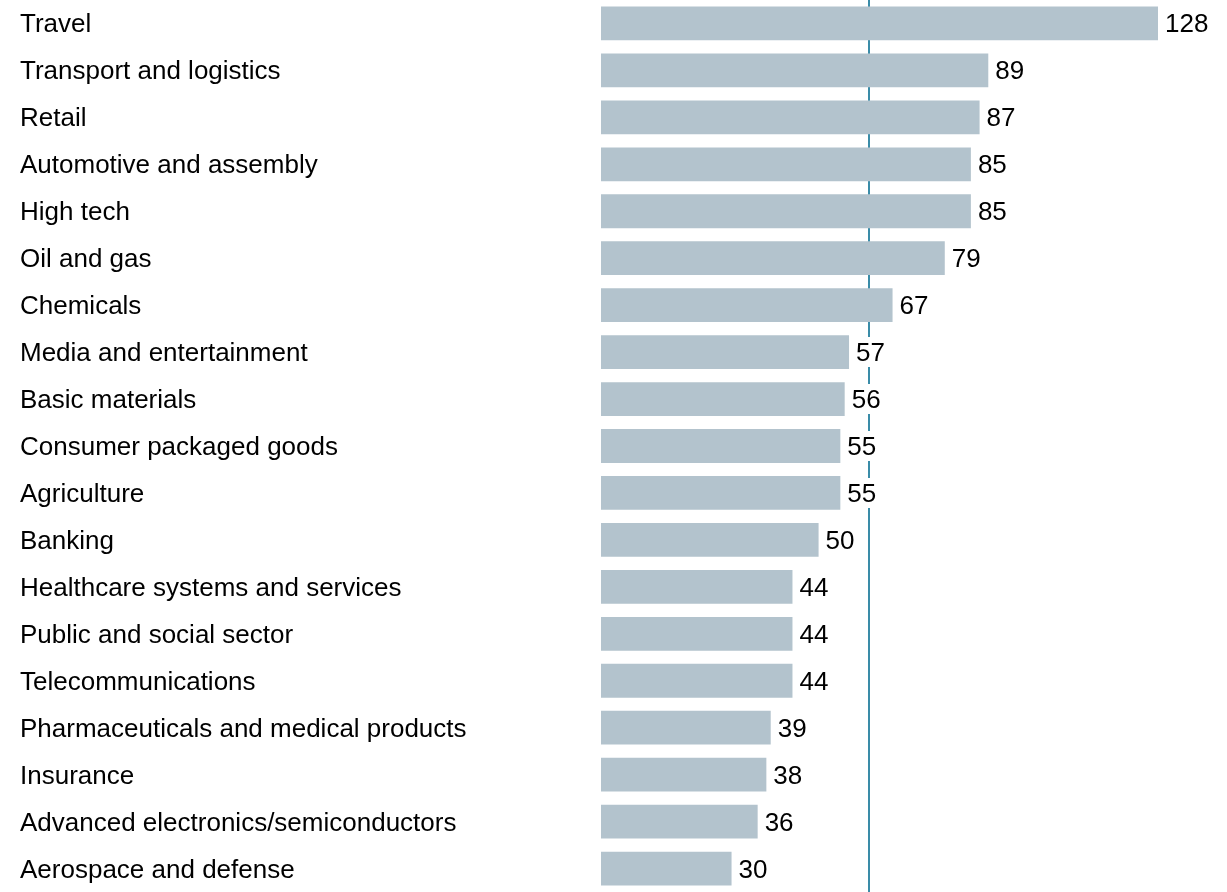 This screenshot has width=1227, height=892. What do you see at coordinates (157, 633) in the screenshot?
I see `y-tick-label: Public and social sector` at bounding box center [157, 633].